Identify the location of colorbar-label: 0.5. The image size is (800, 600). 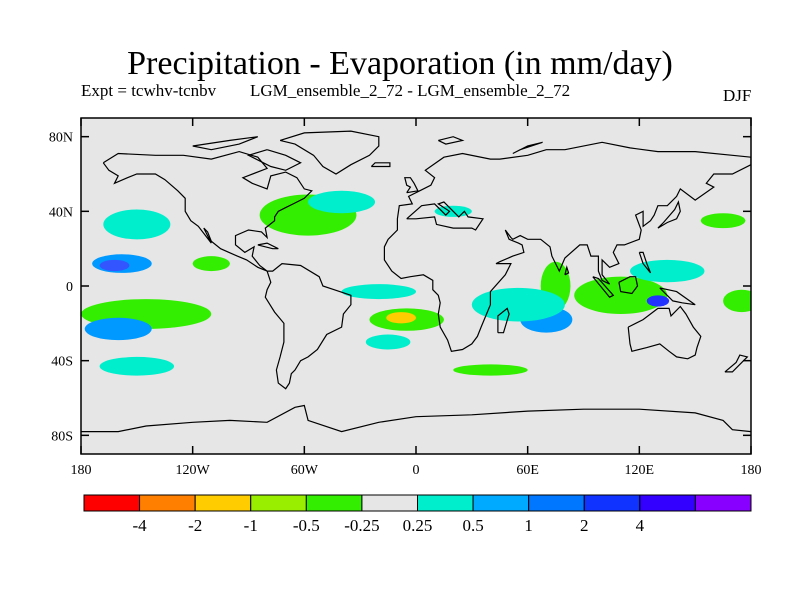
(472, 525).